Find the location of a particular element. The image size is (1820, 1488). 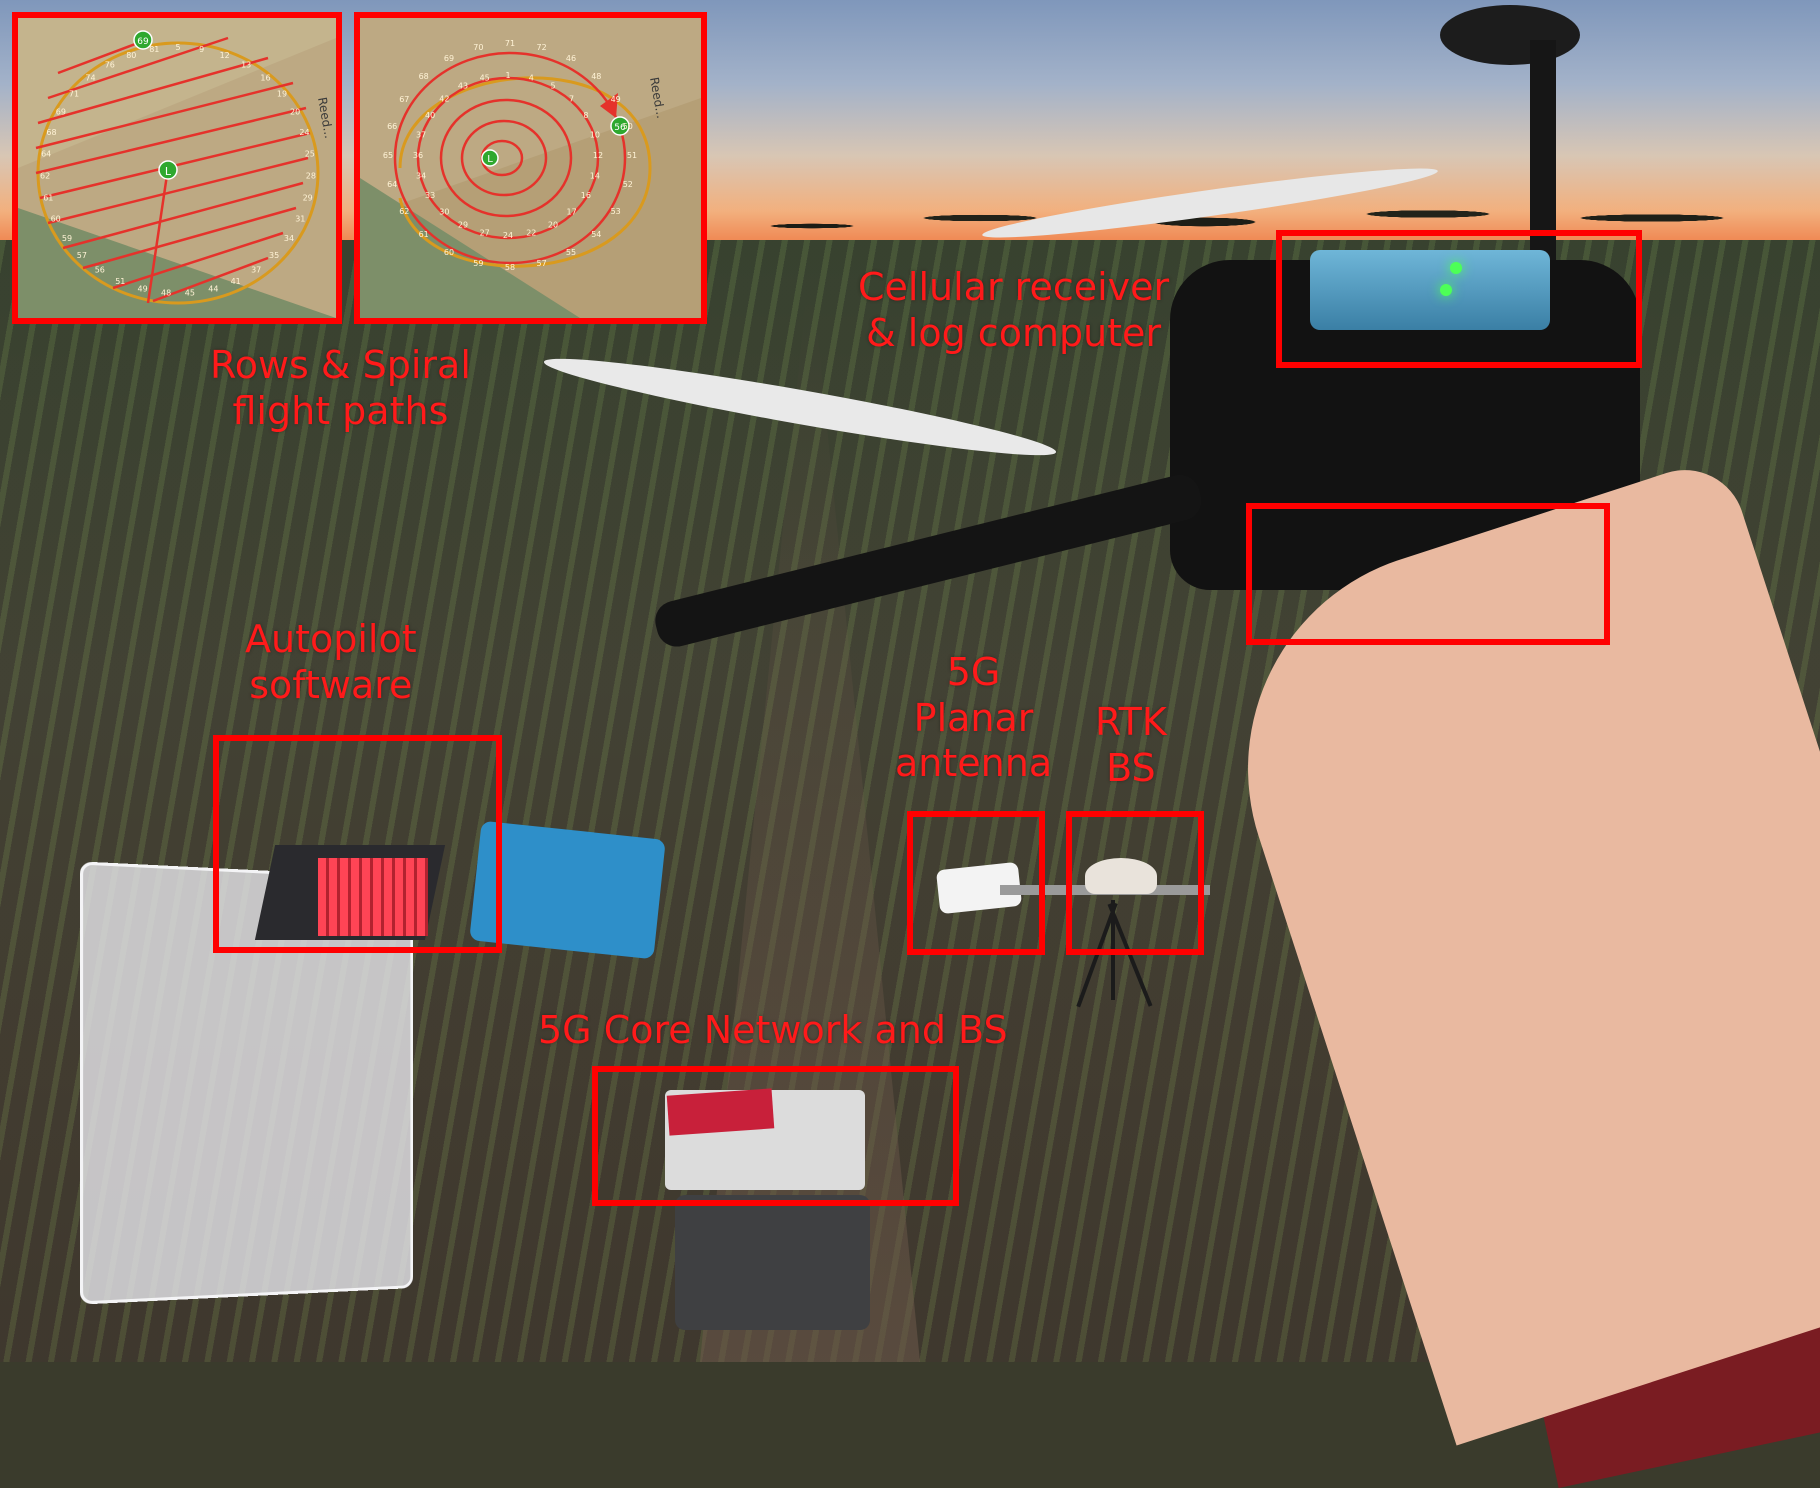

waypoint-number: 55 is located at coordinates (571, 252).